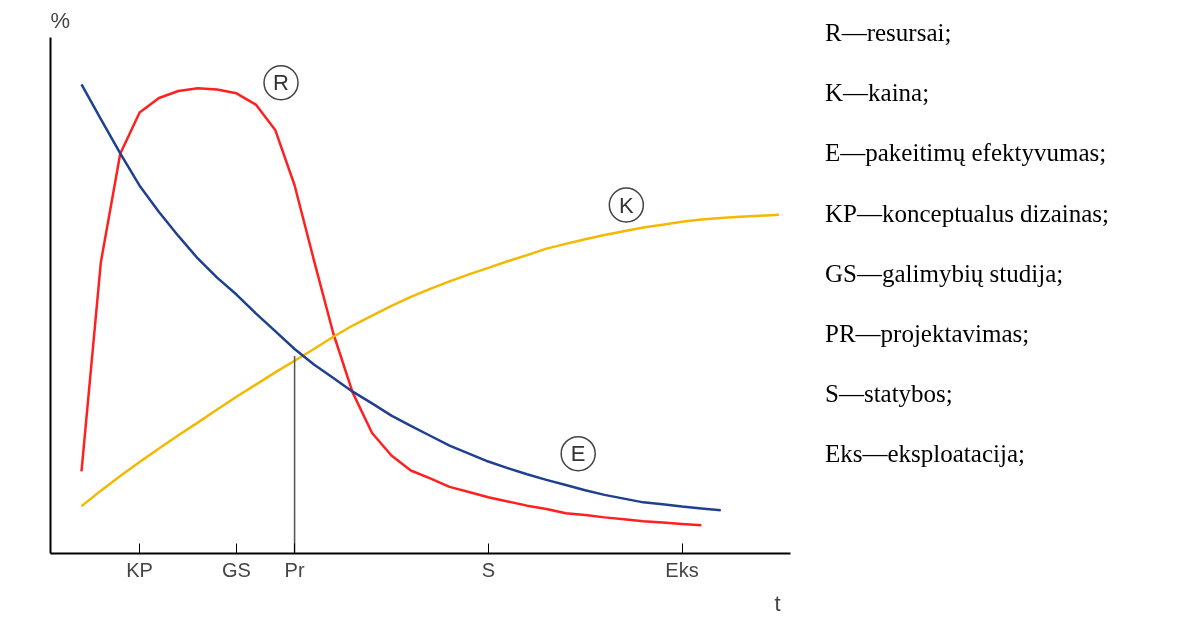  What do you see at coordinates (626, 205) in the screenshot?
I see `series-label: K` at bounding box center [626, 205].